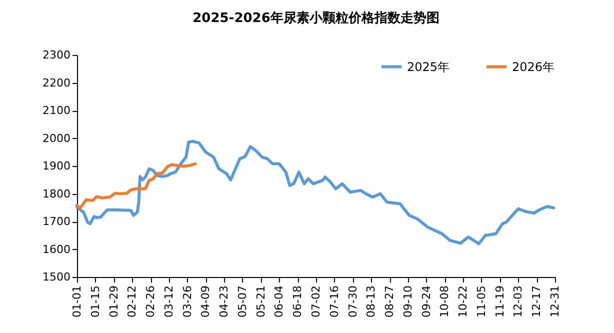  What do you see at coordinates (205, 302) in the screenshot?
I see `x-tick-label: 04-09` at bounding box center [205, 302].